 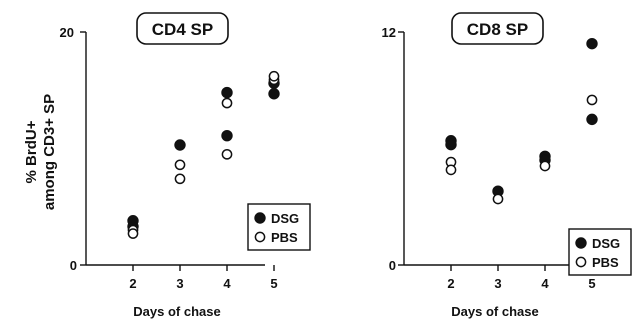 I want to click on ylabel-line-1: % BrdU+, so click(x=31, y=151).